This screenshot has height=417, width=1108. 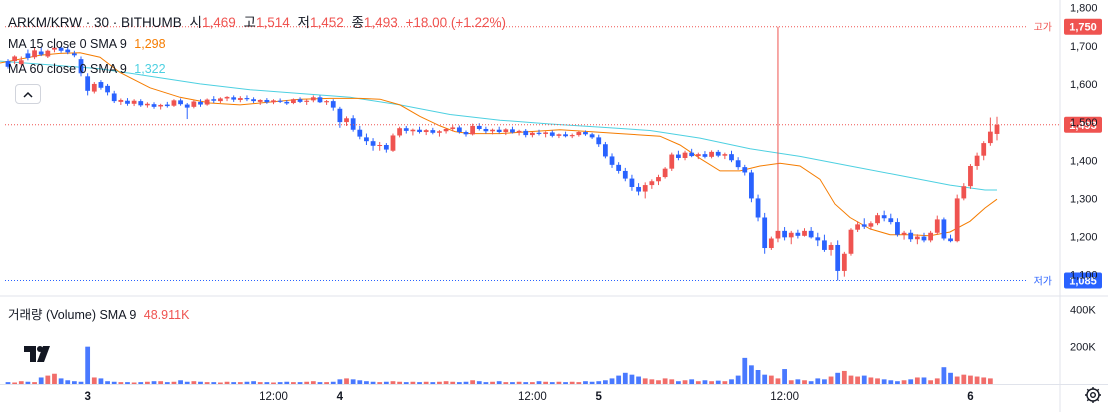 What do you see at coordinates (1083, 310) in the screenshot?
I see `volume-tick-label: 400K` at bounding box center [1083, 310].